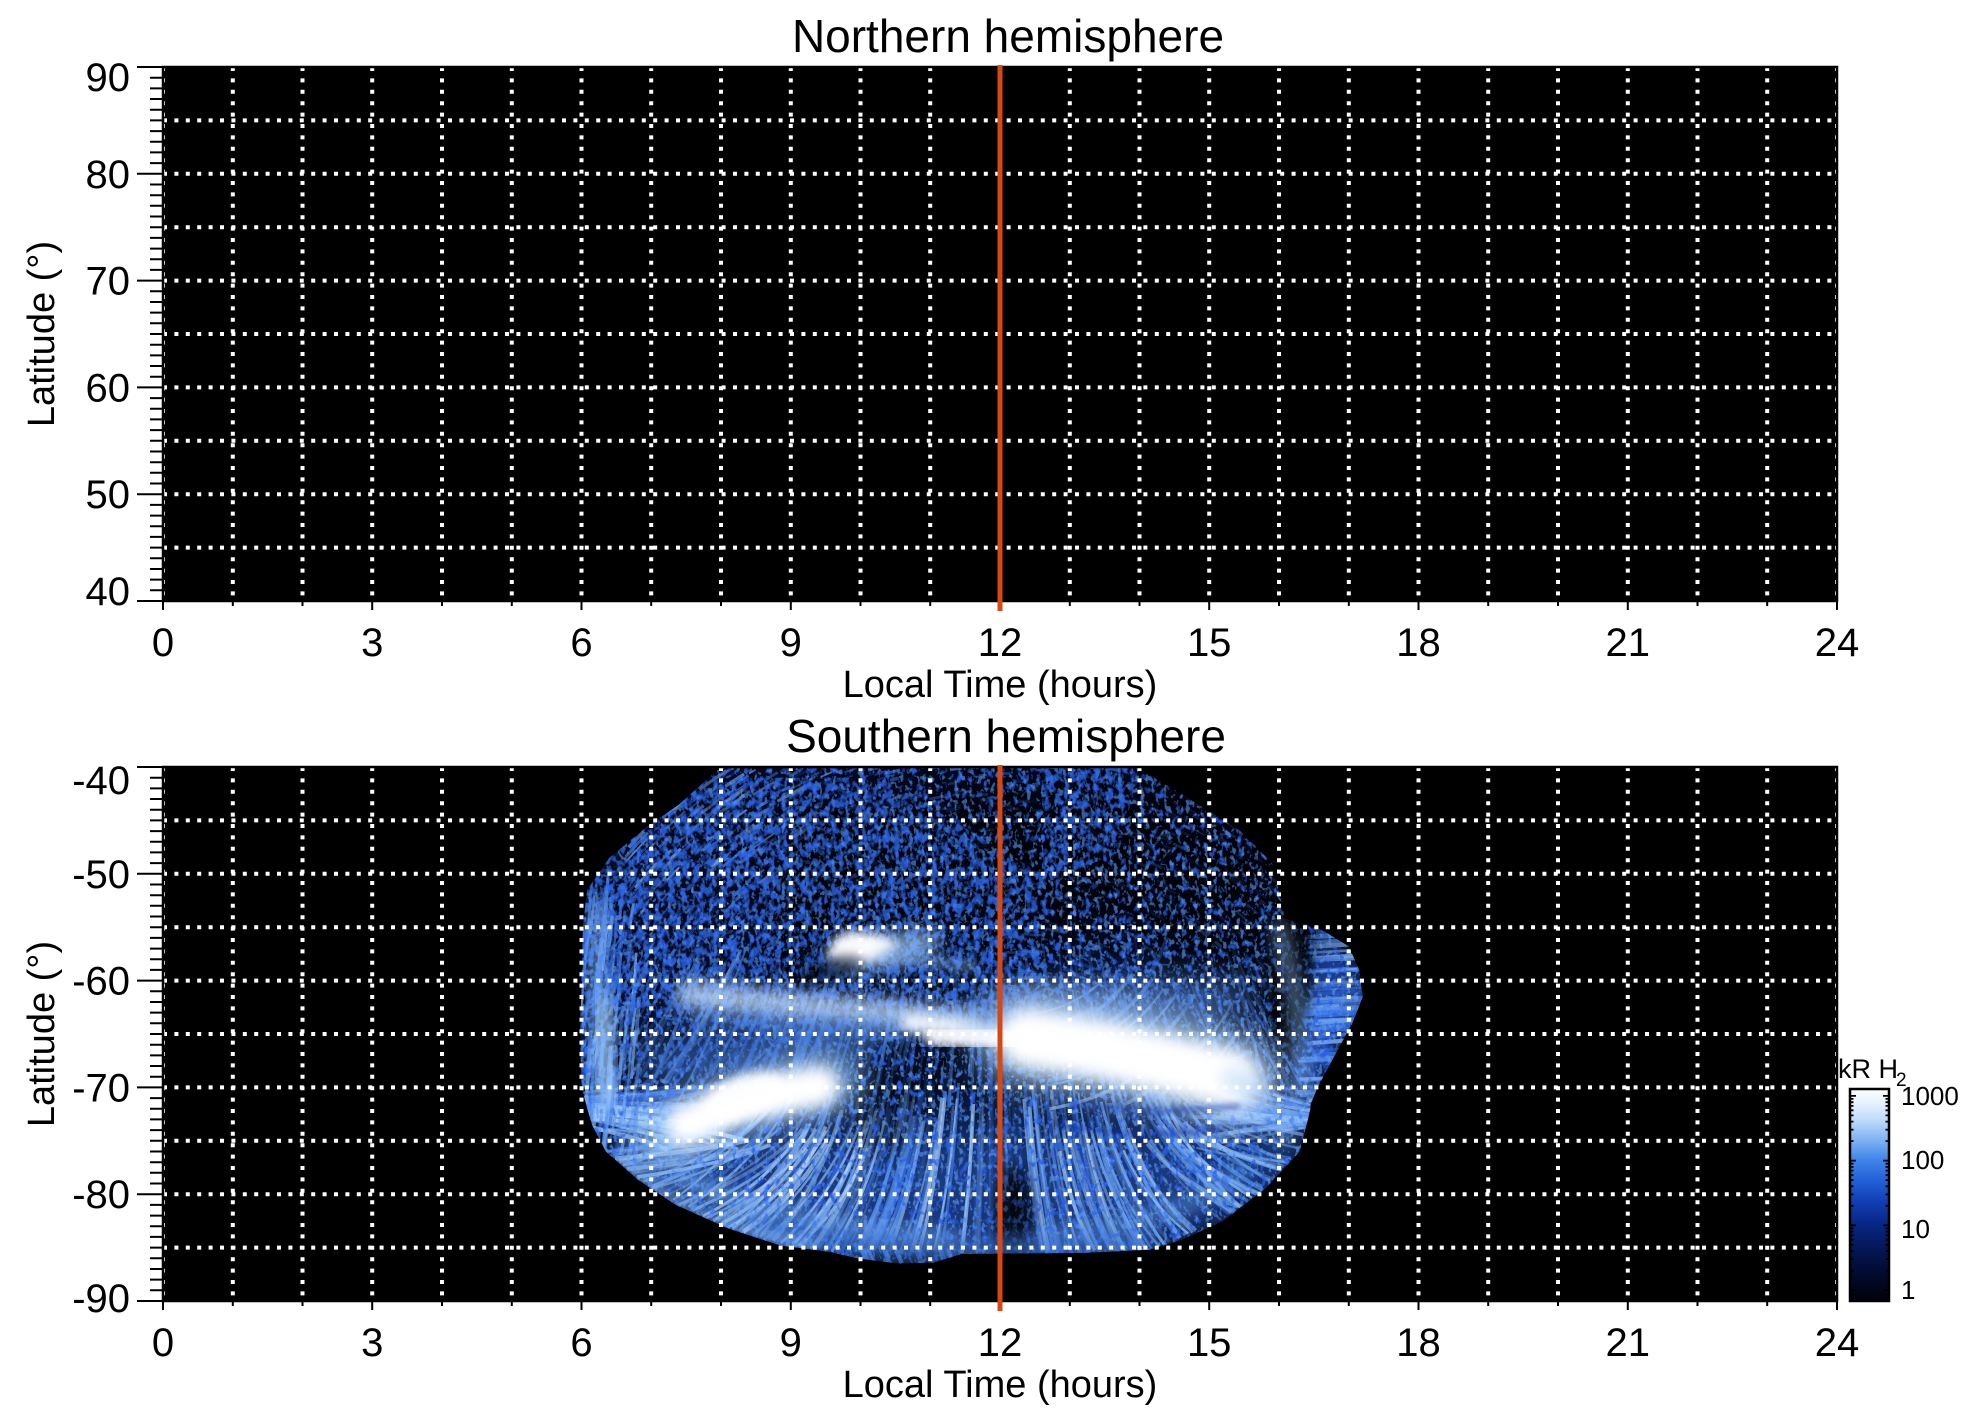 Image resolution: width=1983 pixels, height=1428 pixels. I want to click on svg-text: 90, so click(108, 78).